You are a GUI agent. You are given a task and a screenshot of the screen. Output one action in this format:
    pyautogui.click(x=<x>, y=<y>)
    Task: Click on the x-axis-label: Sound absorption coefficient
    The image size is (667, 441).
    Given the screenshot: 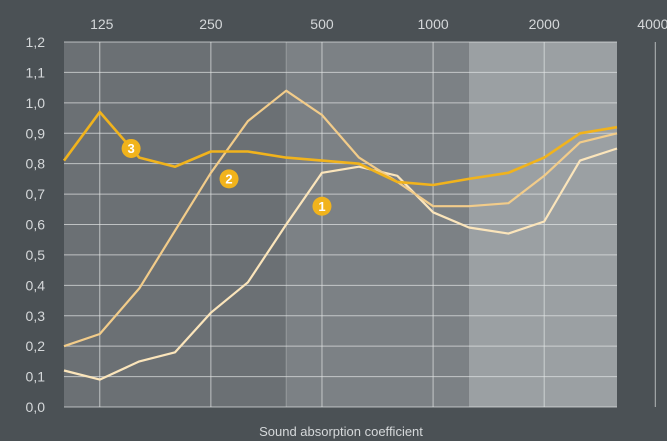 What is the action you would take?
    pyautogui.click(x=341, y=431)
    